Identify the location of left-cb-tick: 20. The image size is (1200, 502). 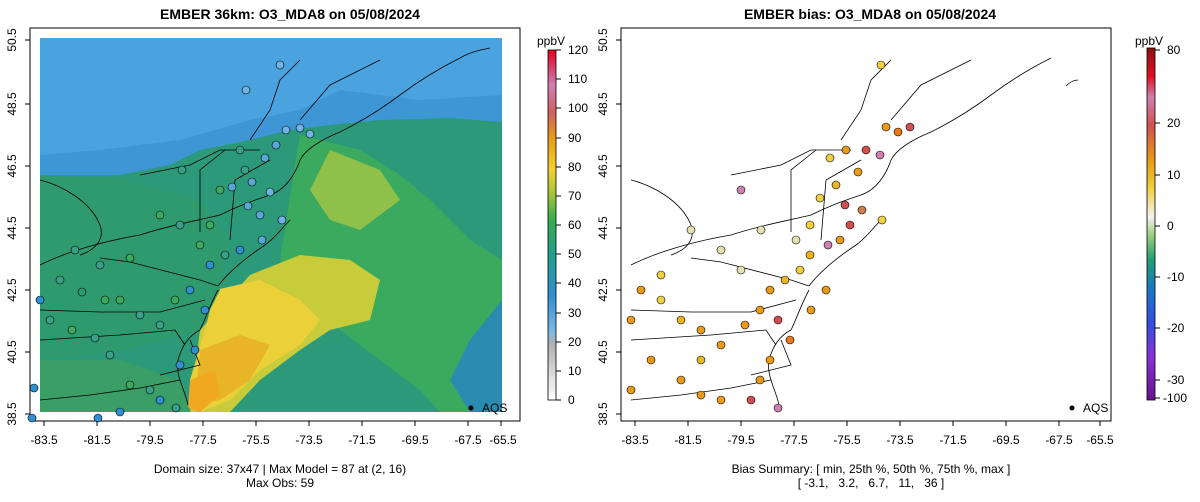
(575, 342).